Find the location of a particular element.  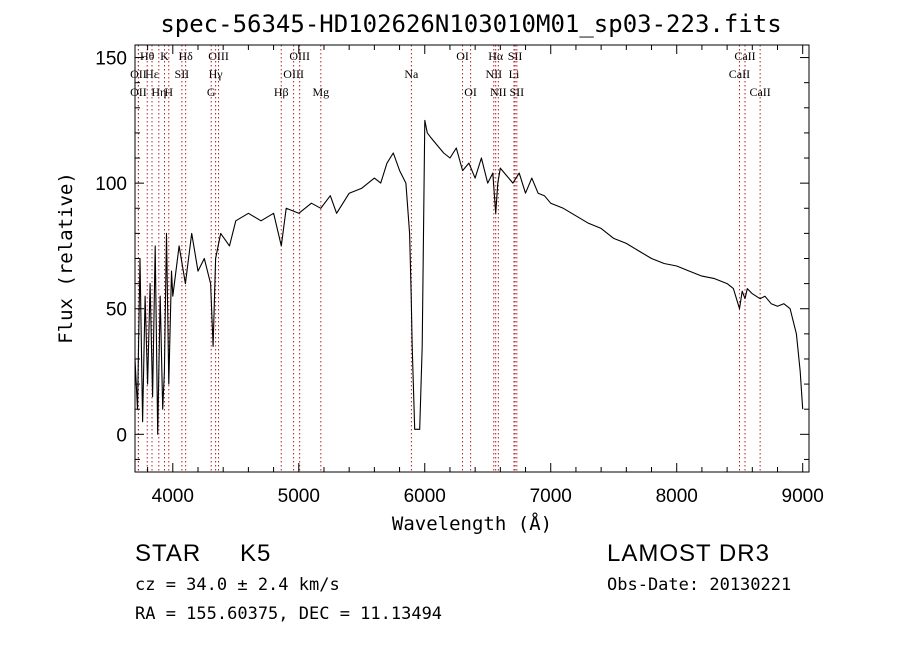

x-tick-label: 5000 is located at coordinates (299, 496).